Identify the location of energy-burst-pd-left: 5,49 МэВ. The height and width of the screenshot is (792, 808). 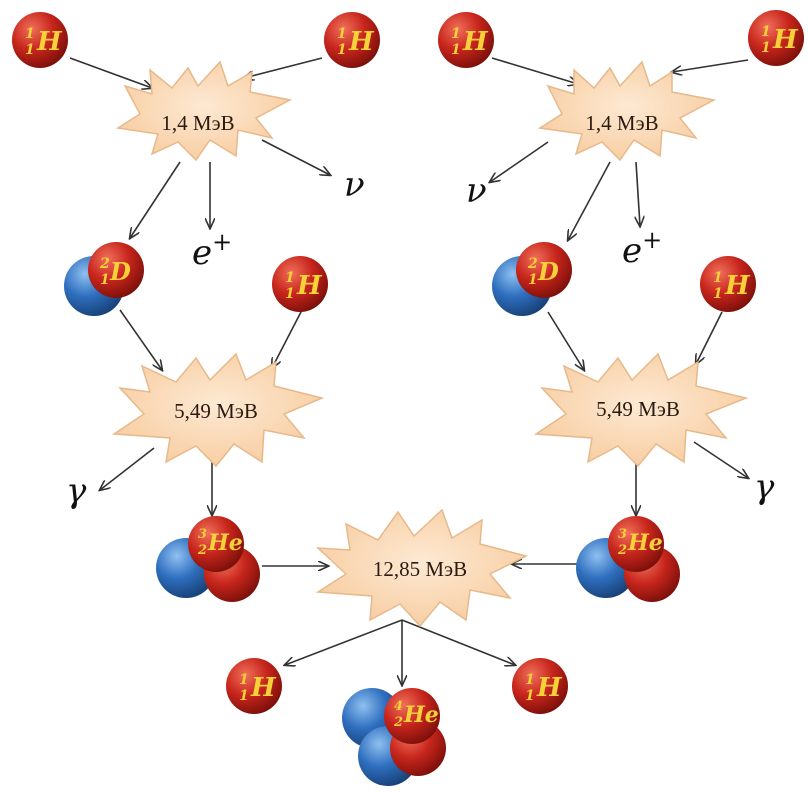
(218, 410).